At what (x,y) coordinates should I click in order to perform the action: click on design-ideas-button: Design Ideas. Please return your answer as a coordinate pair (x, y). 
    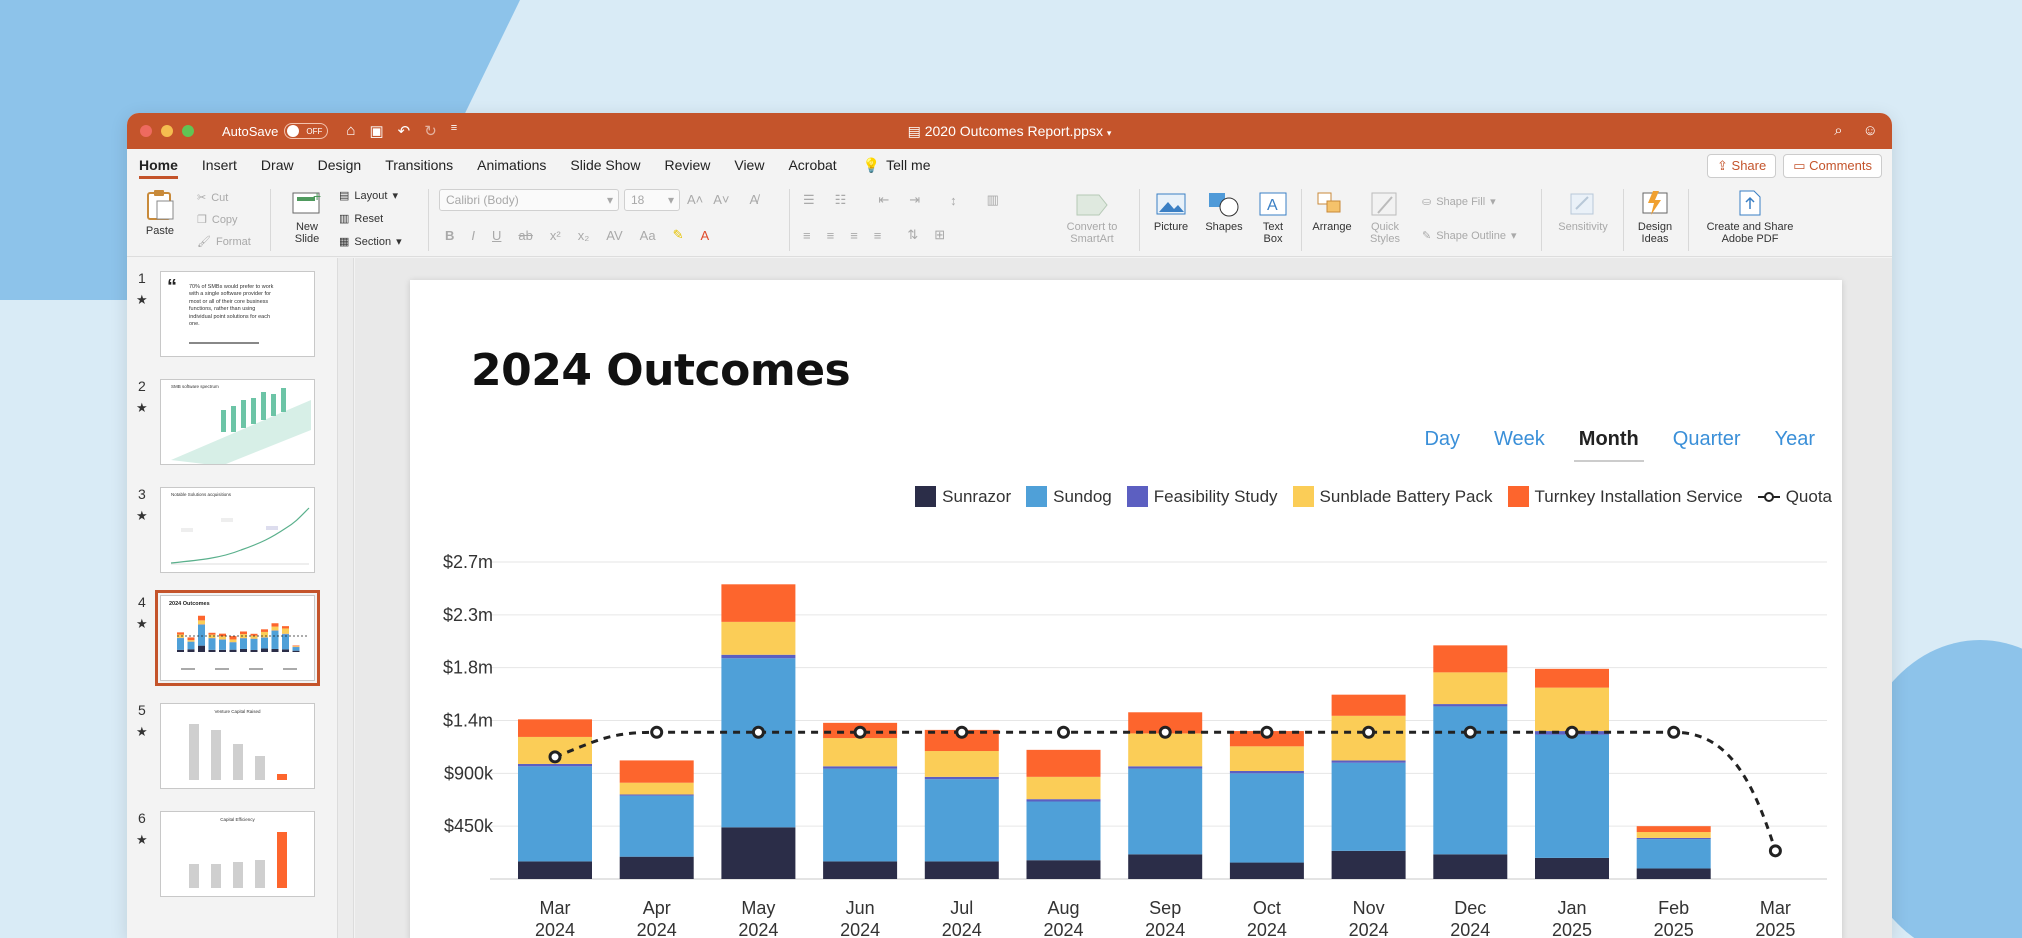
    Looking at the image, I should click on (1655, 217).